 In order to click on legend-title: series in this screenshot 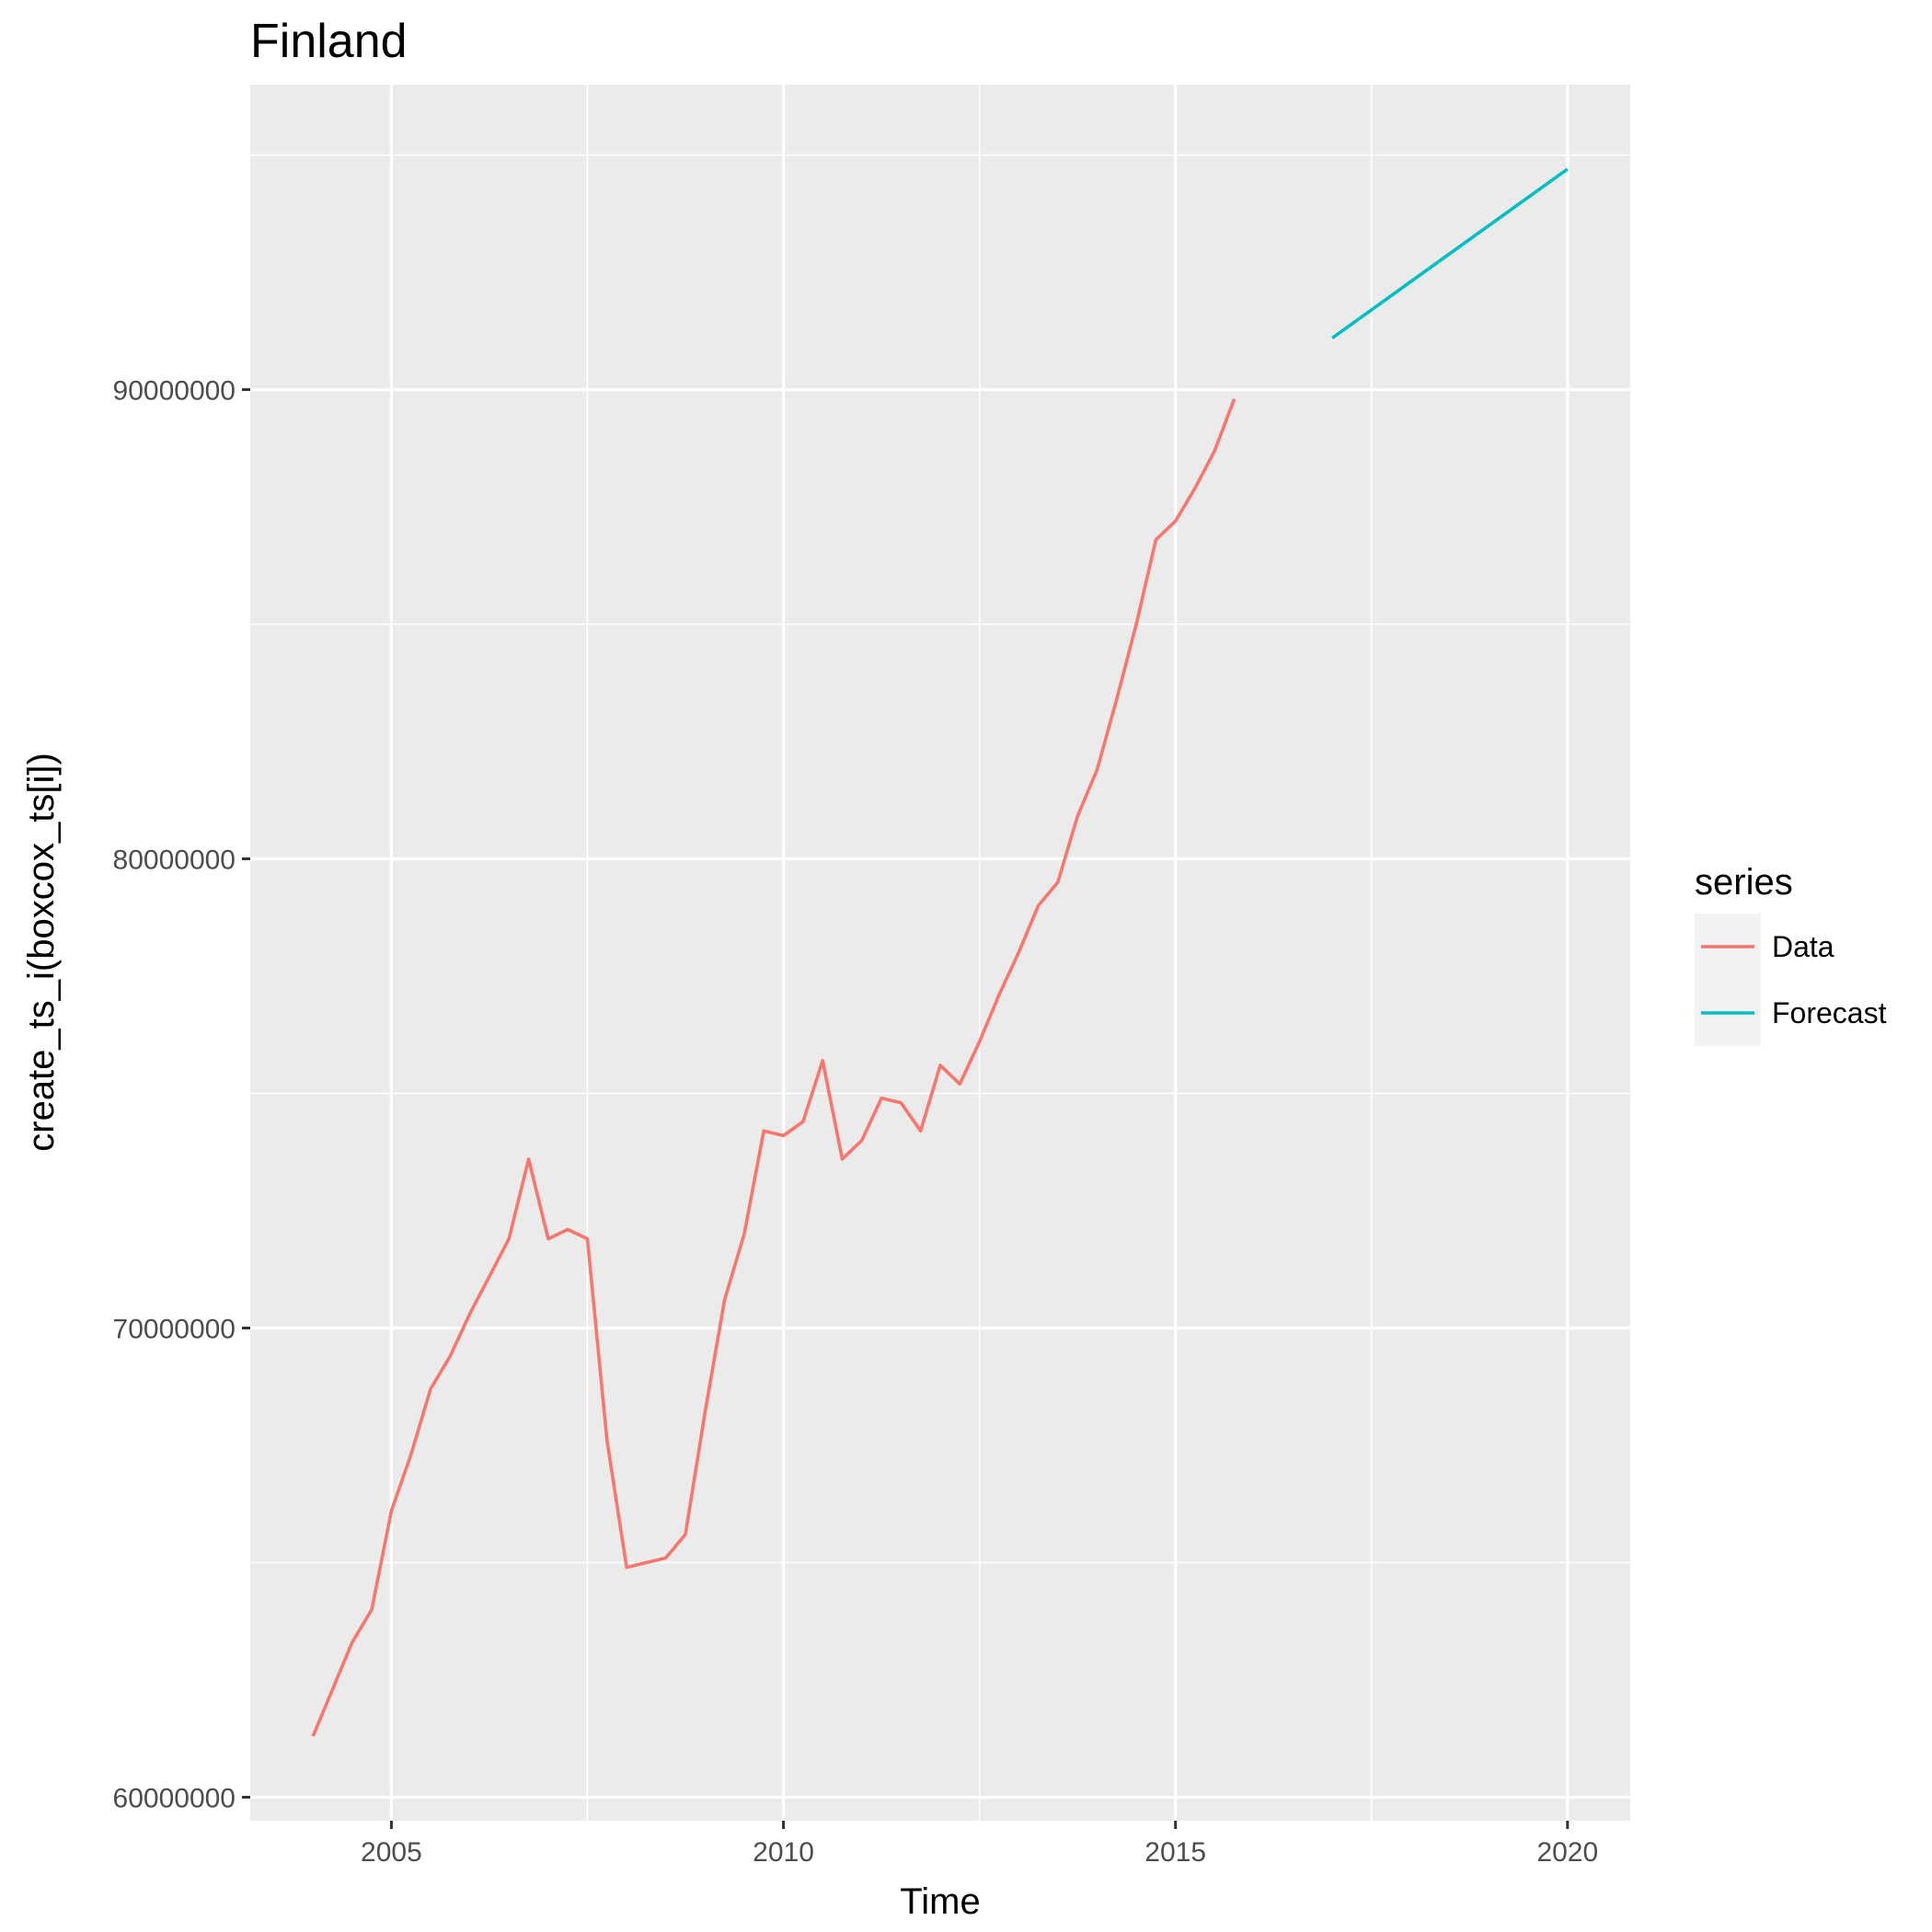, I will do `click(1744, 882)`.